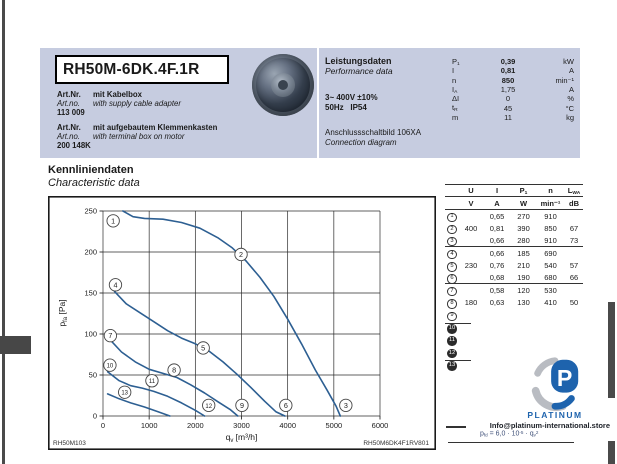 The height and width of the screenshot is (464, 617). What do you see at coordinates (550, 278) in the screenshot?
I see `table-cell: 680` at bounding box center [550, 278].